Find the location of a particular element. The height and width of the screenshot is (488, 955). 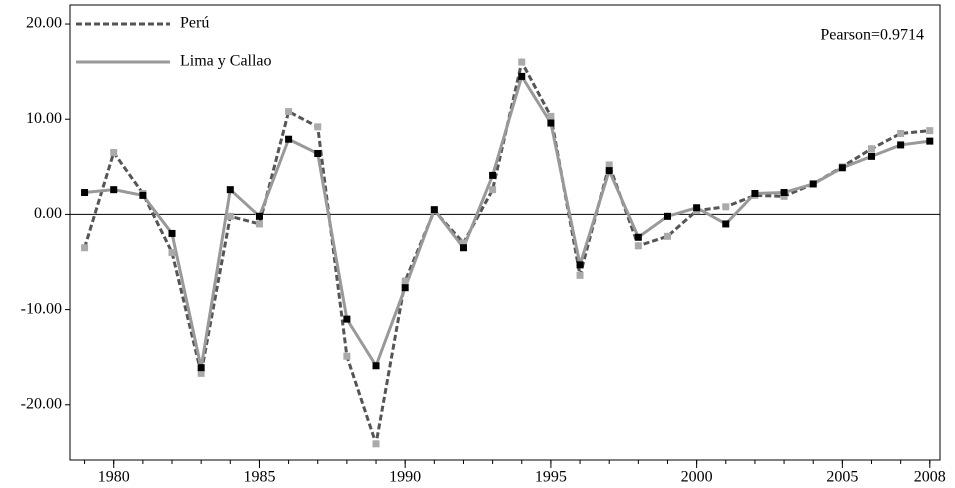

y-tick-label: -10.00 is located at coordinates (41, 308).